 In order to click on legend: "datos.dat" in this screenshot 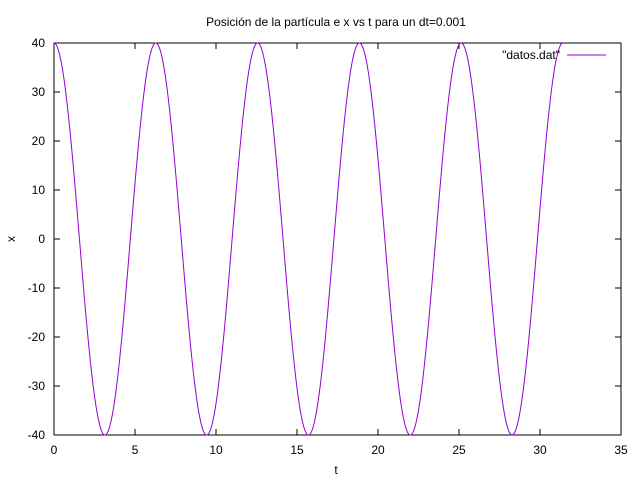, I will do `click(554, 55)`.